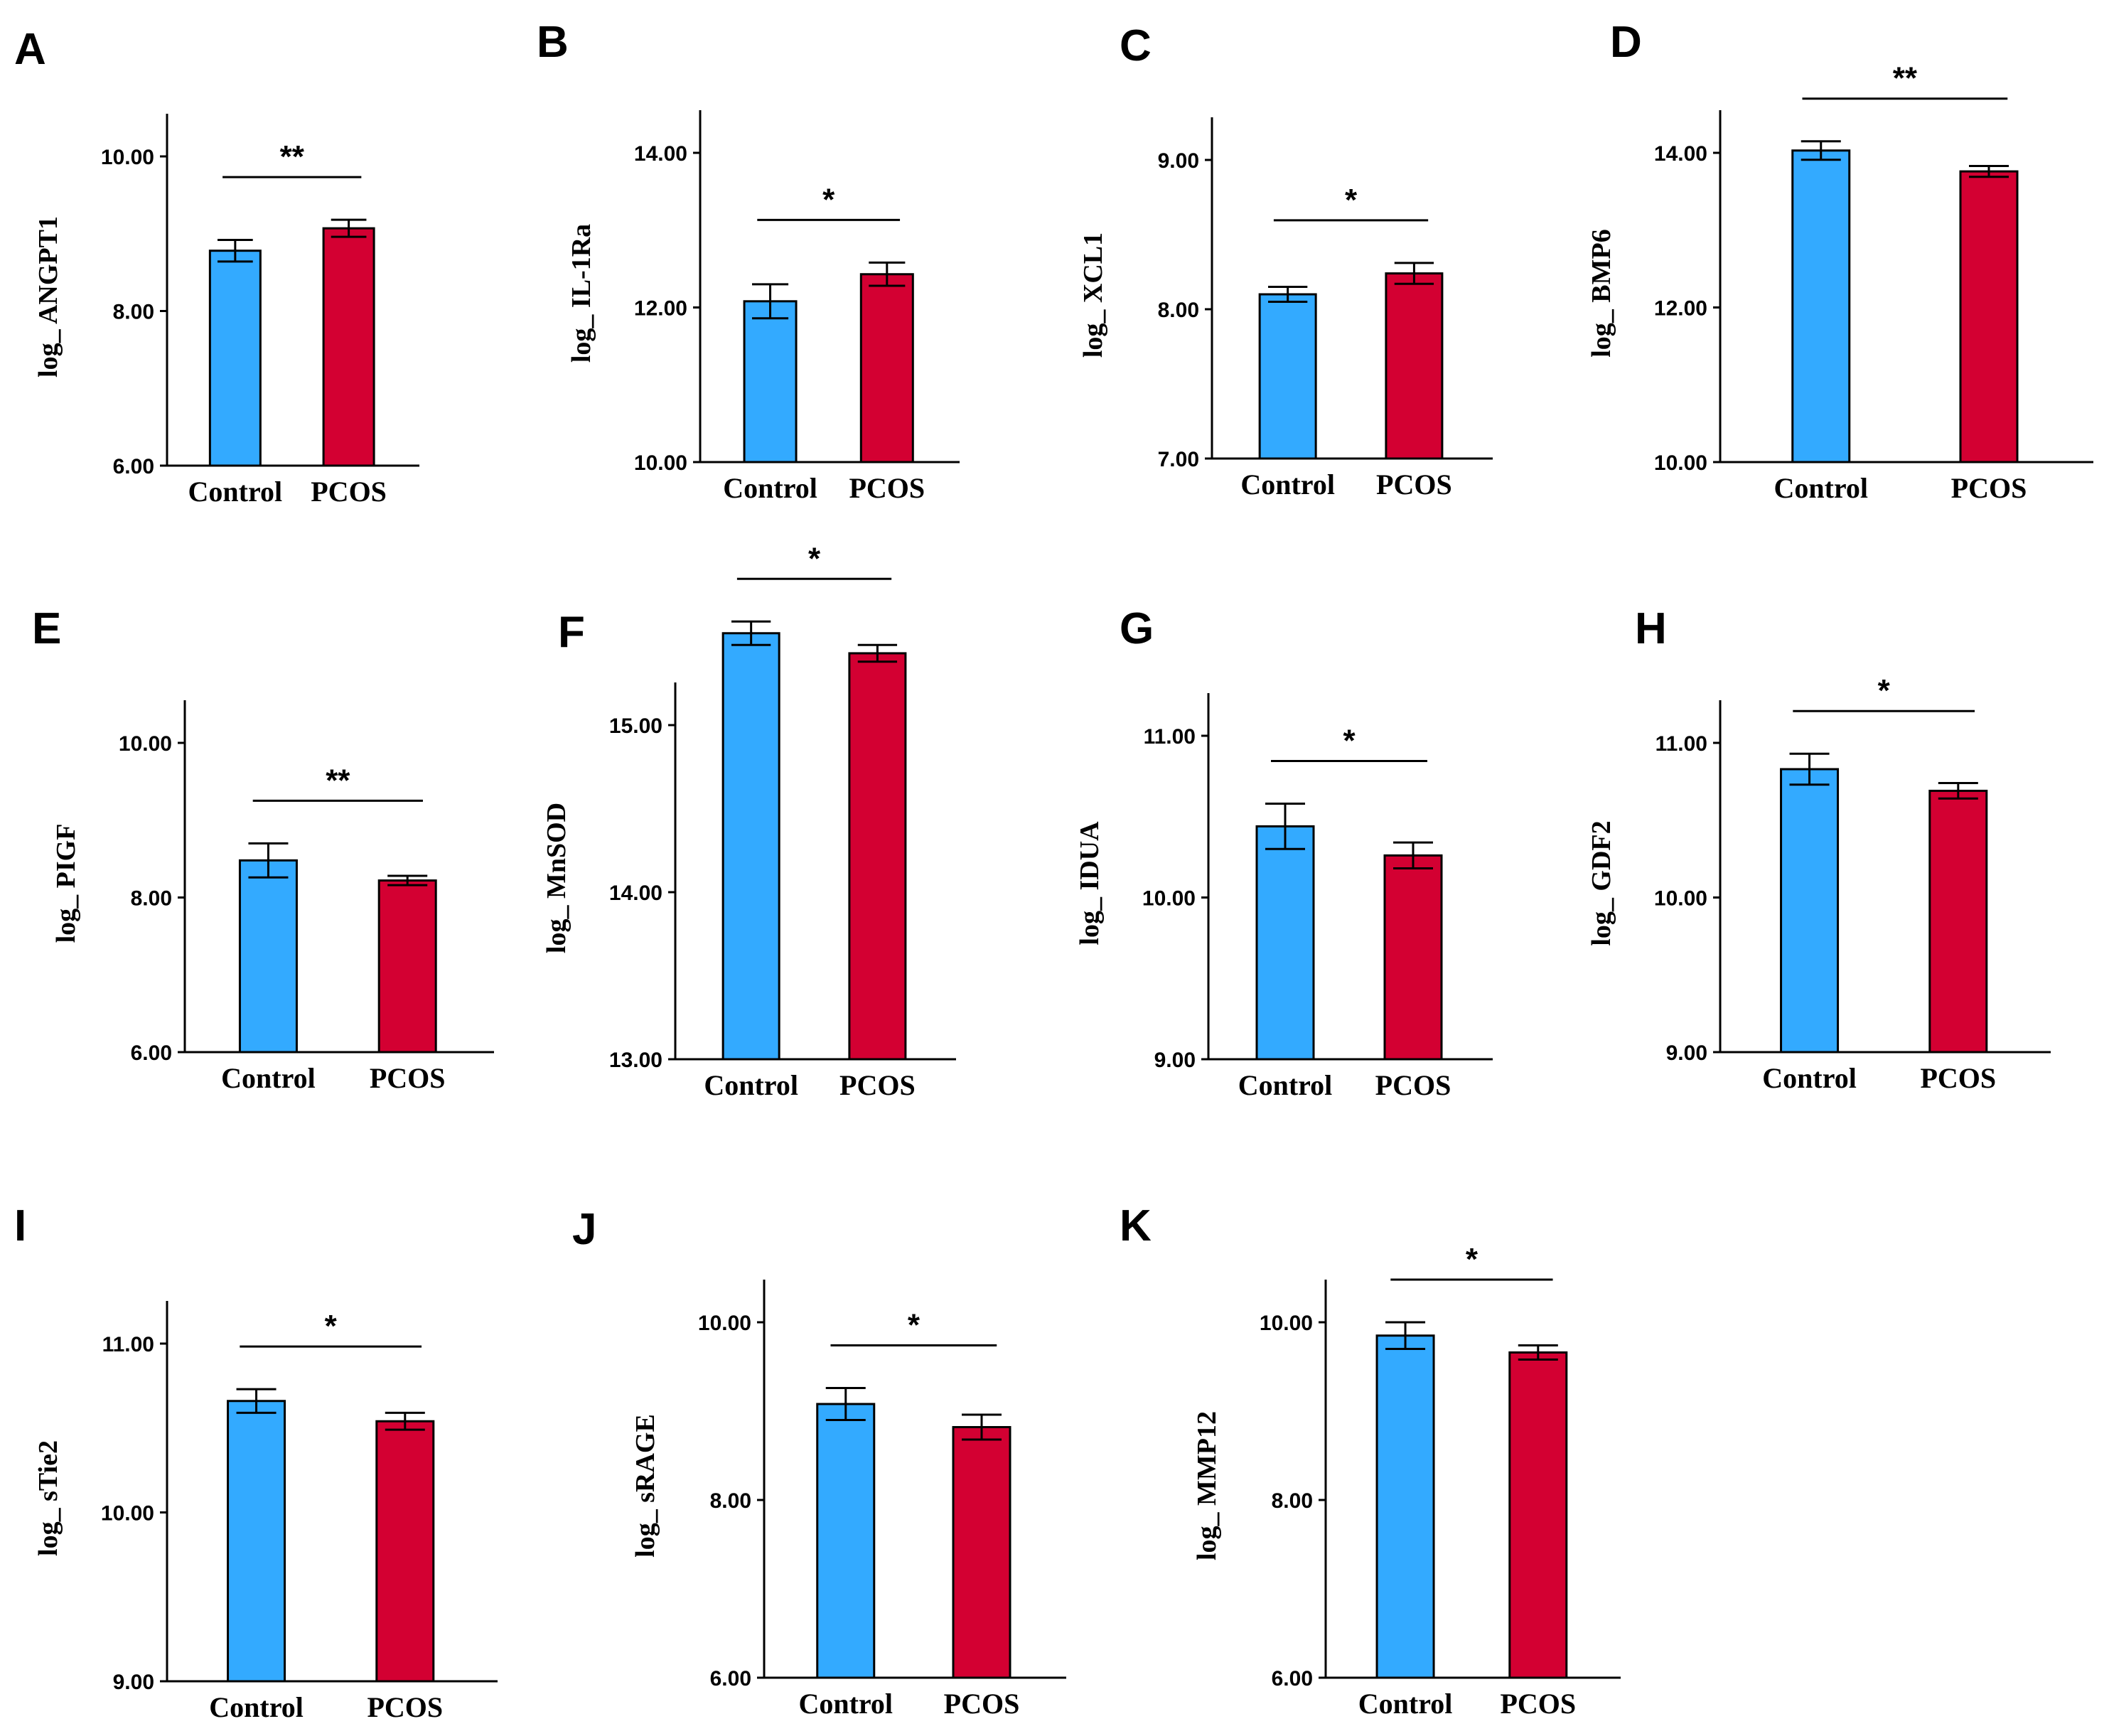 The width and height of the screenshot is (2109, 1736). I want to click on chart-panel-h: H 9.00 10.00 11.00 log_ GDF2 Control PCOS *, so click(1819, 849).